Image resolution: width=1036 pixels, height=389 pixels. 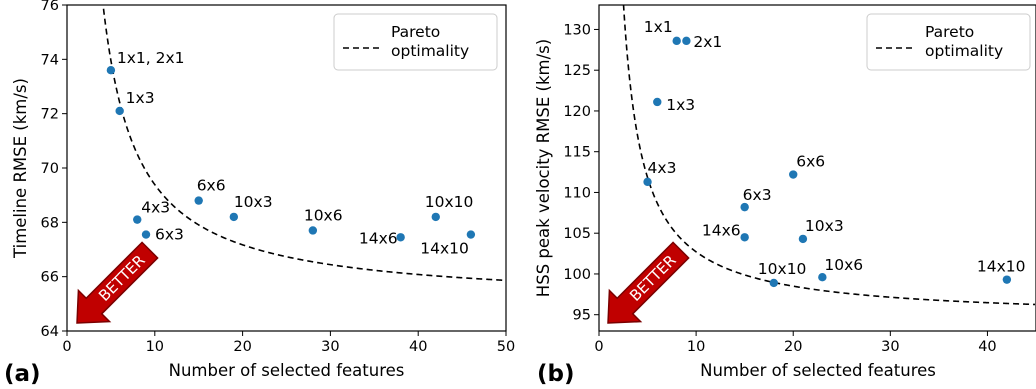 What do you see at coordinates (964, 41) in the screenshot?
I see `legend-label-b: Pareto optimality` at bounding box center [964, 41].